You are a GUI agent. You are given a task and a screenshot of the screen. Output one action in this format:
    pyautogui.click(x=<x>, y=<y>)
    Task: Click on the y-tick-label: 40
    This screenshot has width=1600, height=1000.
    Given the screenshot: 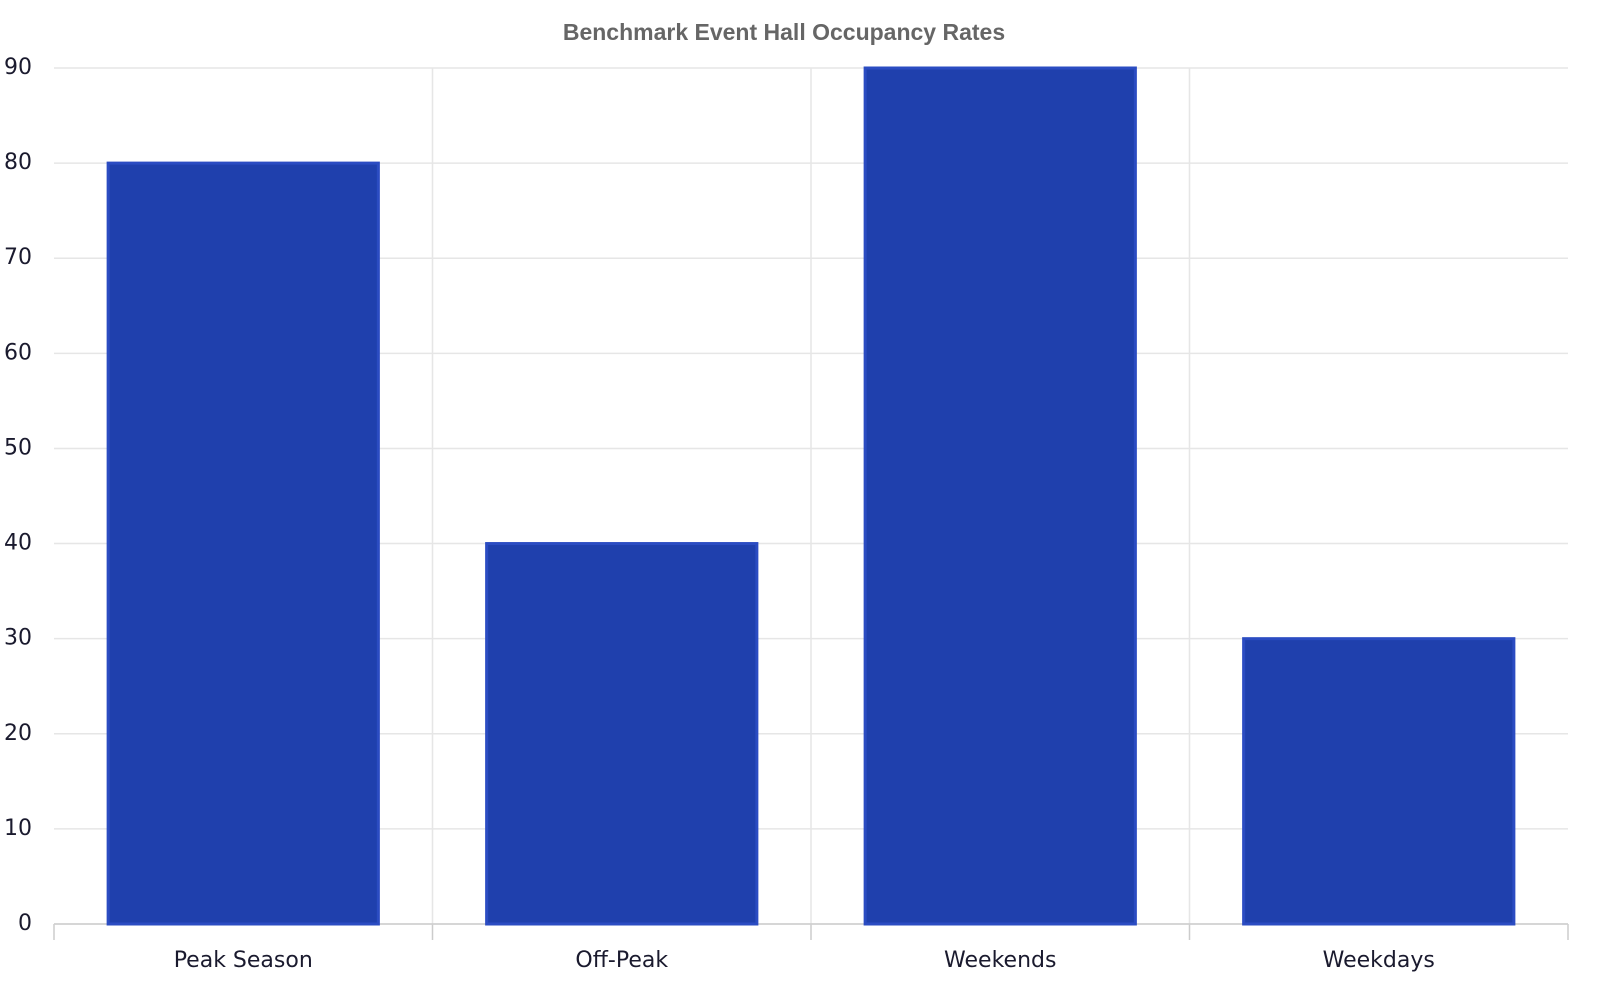 What is the action you would take?
    pyautogui.click(x=18, y=543)
    